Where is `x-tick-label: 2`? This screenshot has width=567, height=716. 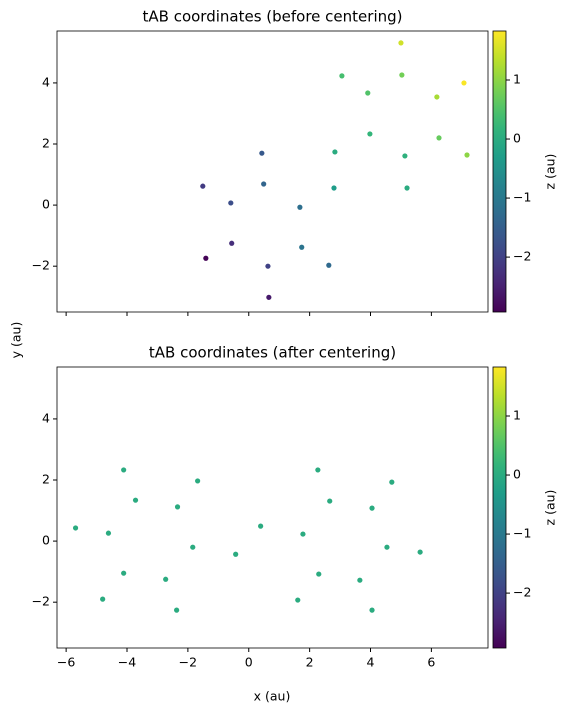
x-tick-label: 2 is located at coordinates (310, 662).